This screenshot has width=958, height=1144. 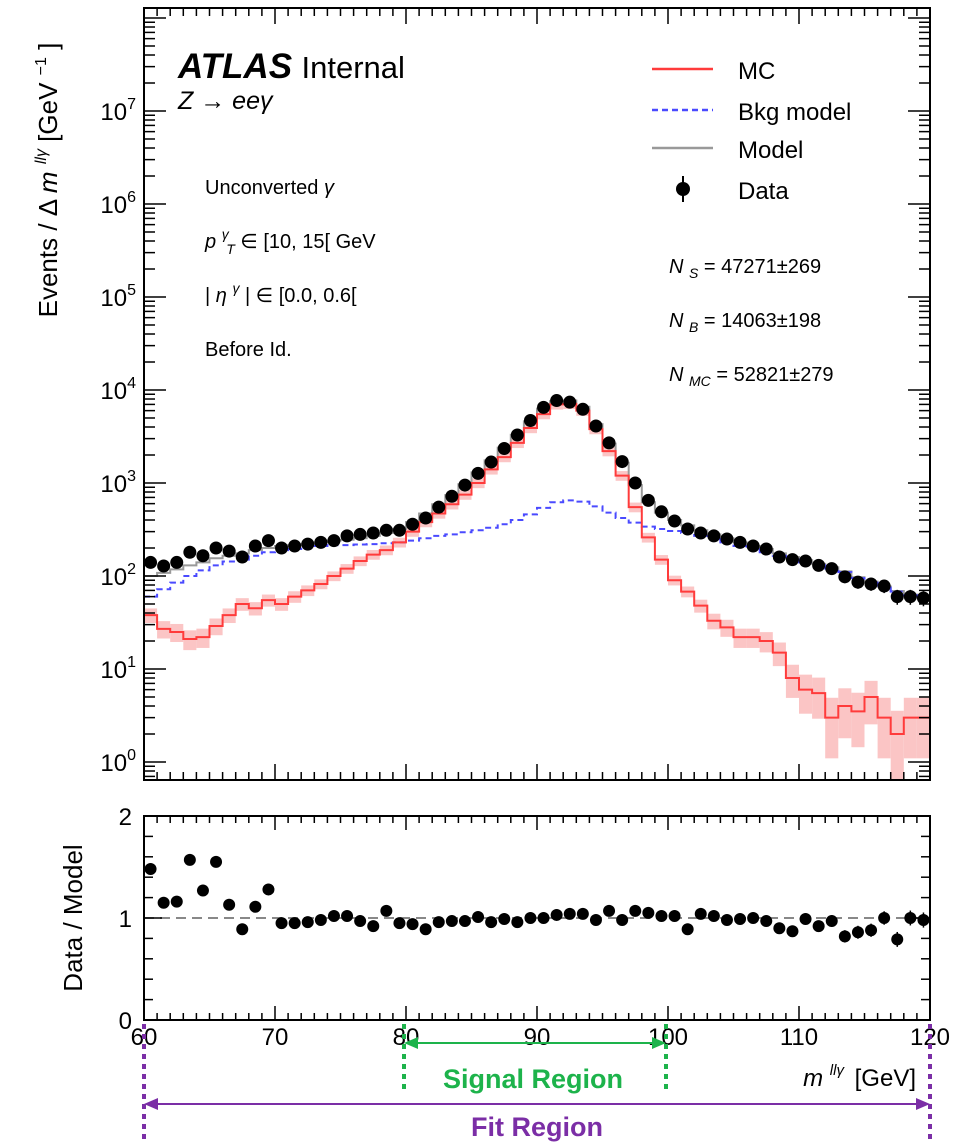 What do you see at coordinates (533, 1079) in the screenshot?
I see `signal-region-label: Signal Region` at bounding box center [533, 1079].